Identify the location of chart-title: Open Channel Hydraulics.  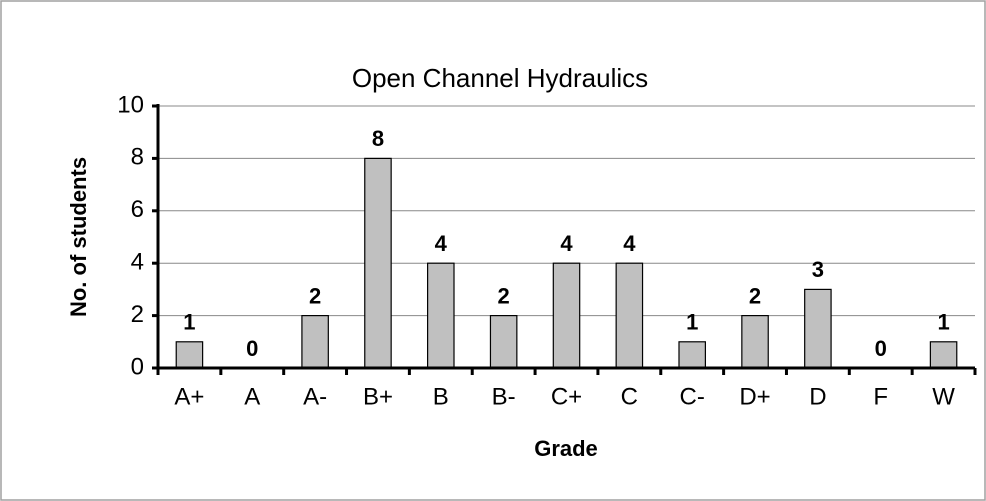
(500, 78).